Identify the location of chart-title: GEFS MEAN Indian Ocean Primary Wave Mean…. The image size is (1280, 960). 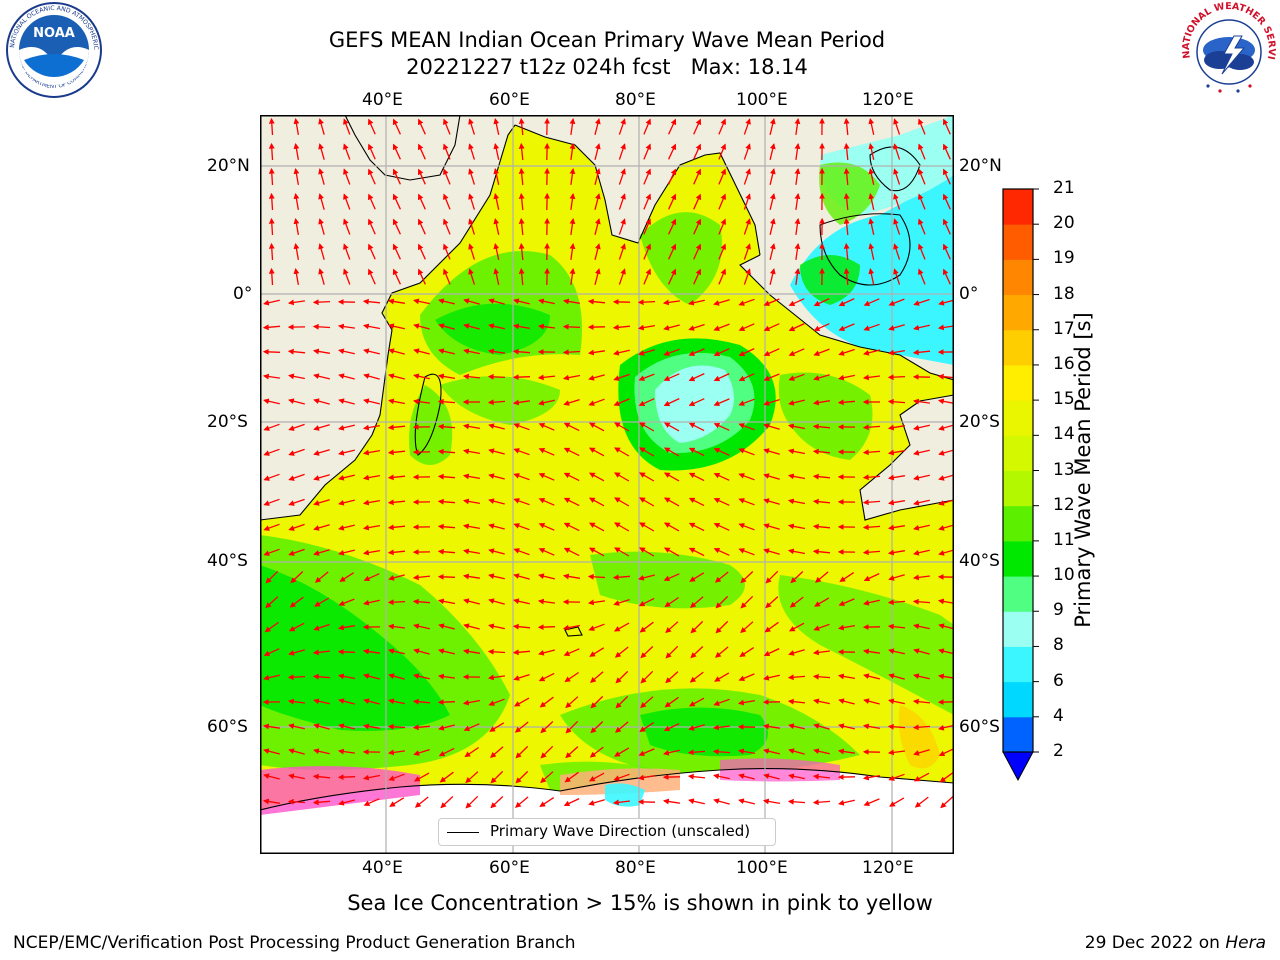
(607, 40).